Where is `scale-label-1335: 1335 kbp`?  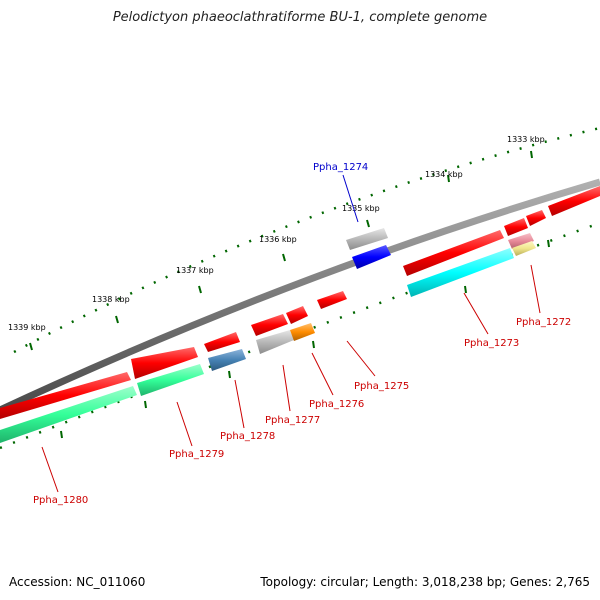 scale-label-1335: 1335 kbp is located at coordinates (361, 208).